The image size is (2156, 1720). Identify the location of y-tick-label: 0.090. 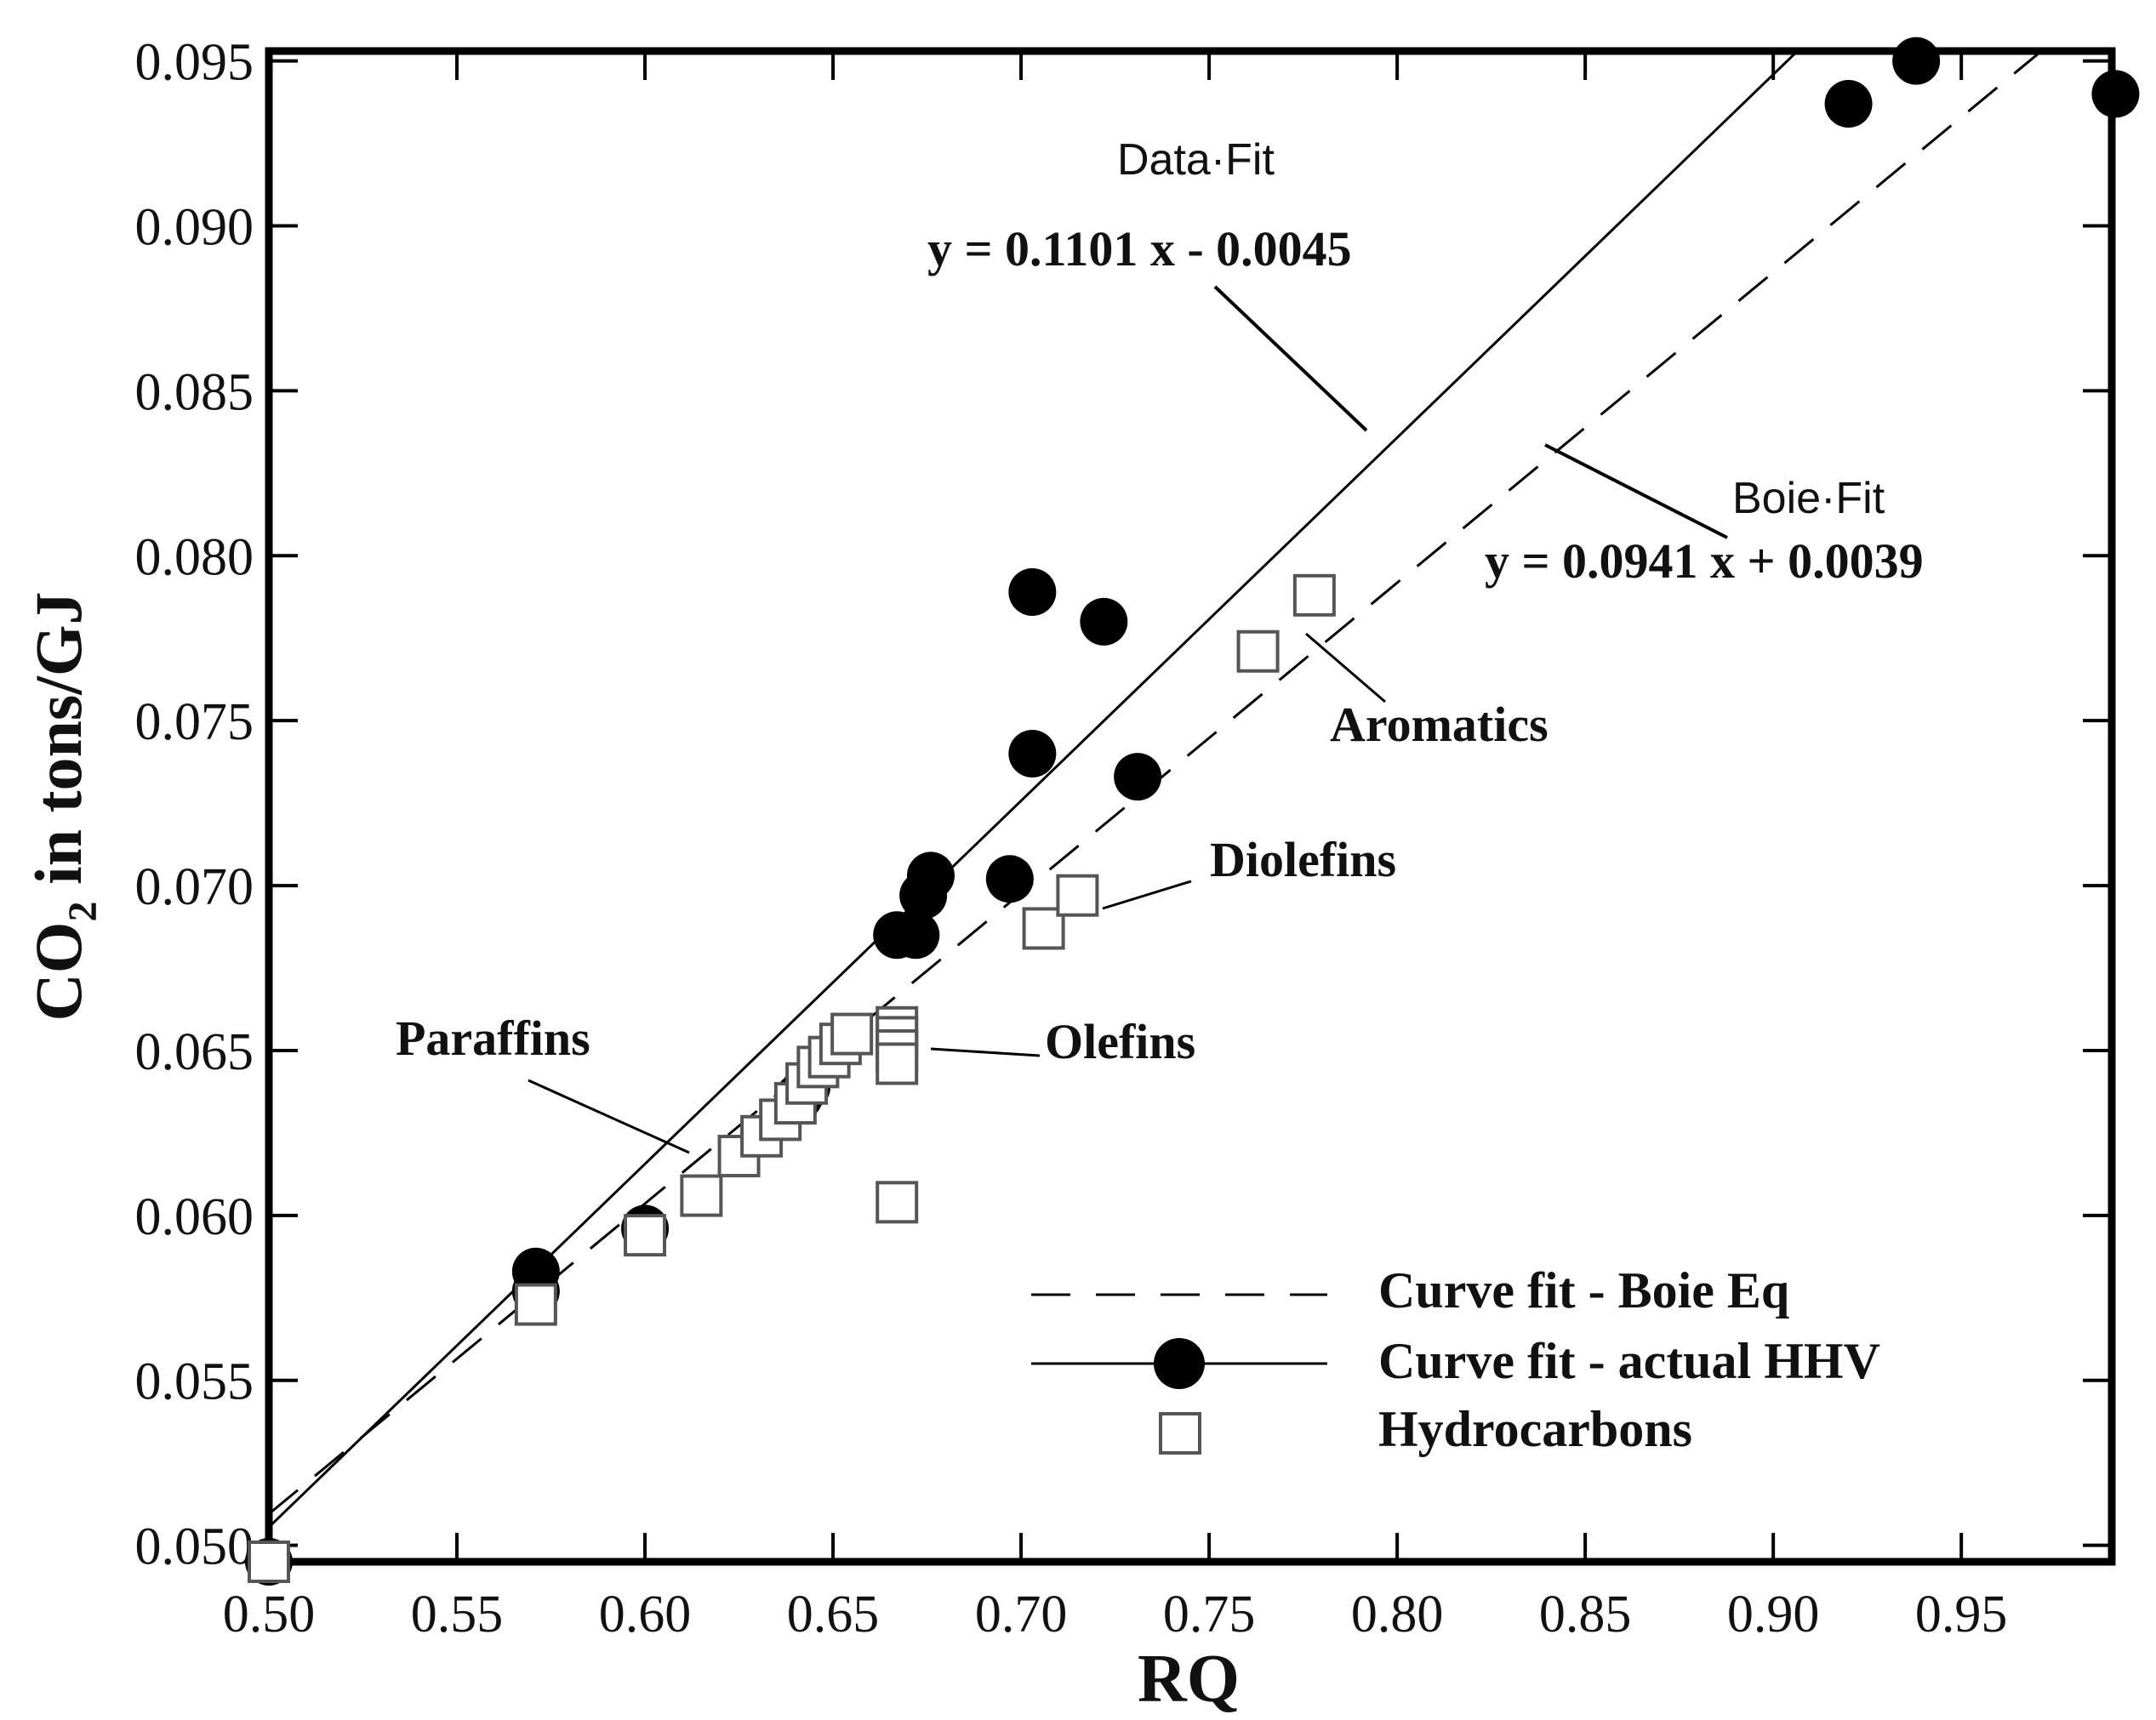
(194, 228).